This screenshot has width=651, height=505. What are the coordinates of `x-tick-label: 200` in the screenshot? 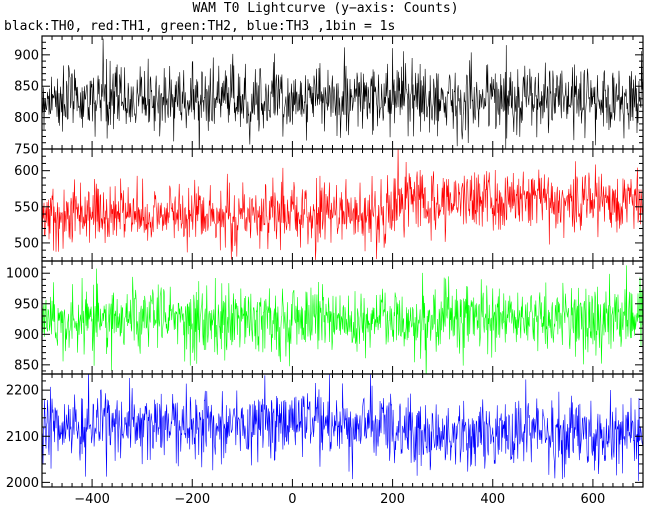 It's located at (392, 498).